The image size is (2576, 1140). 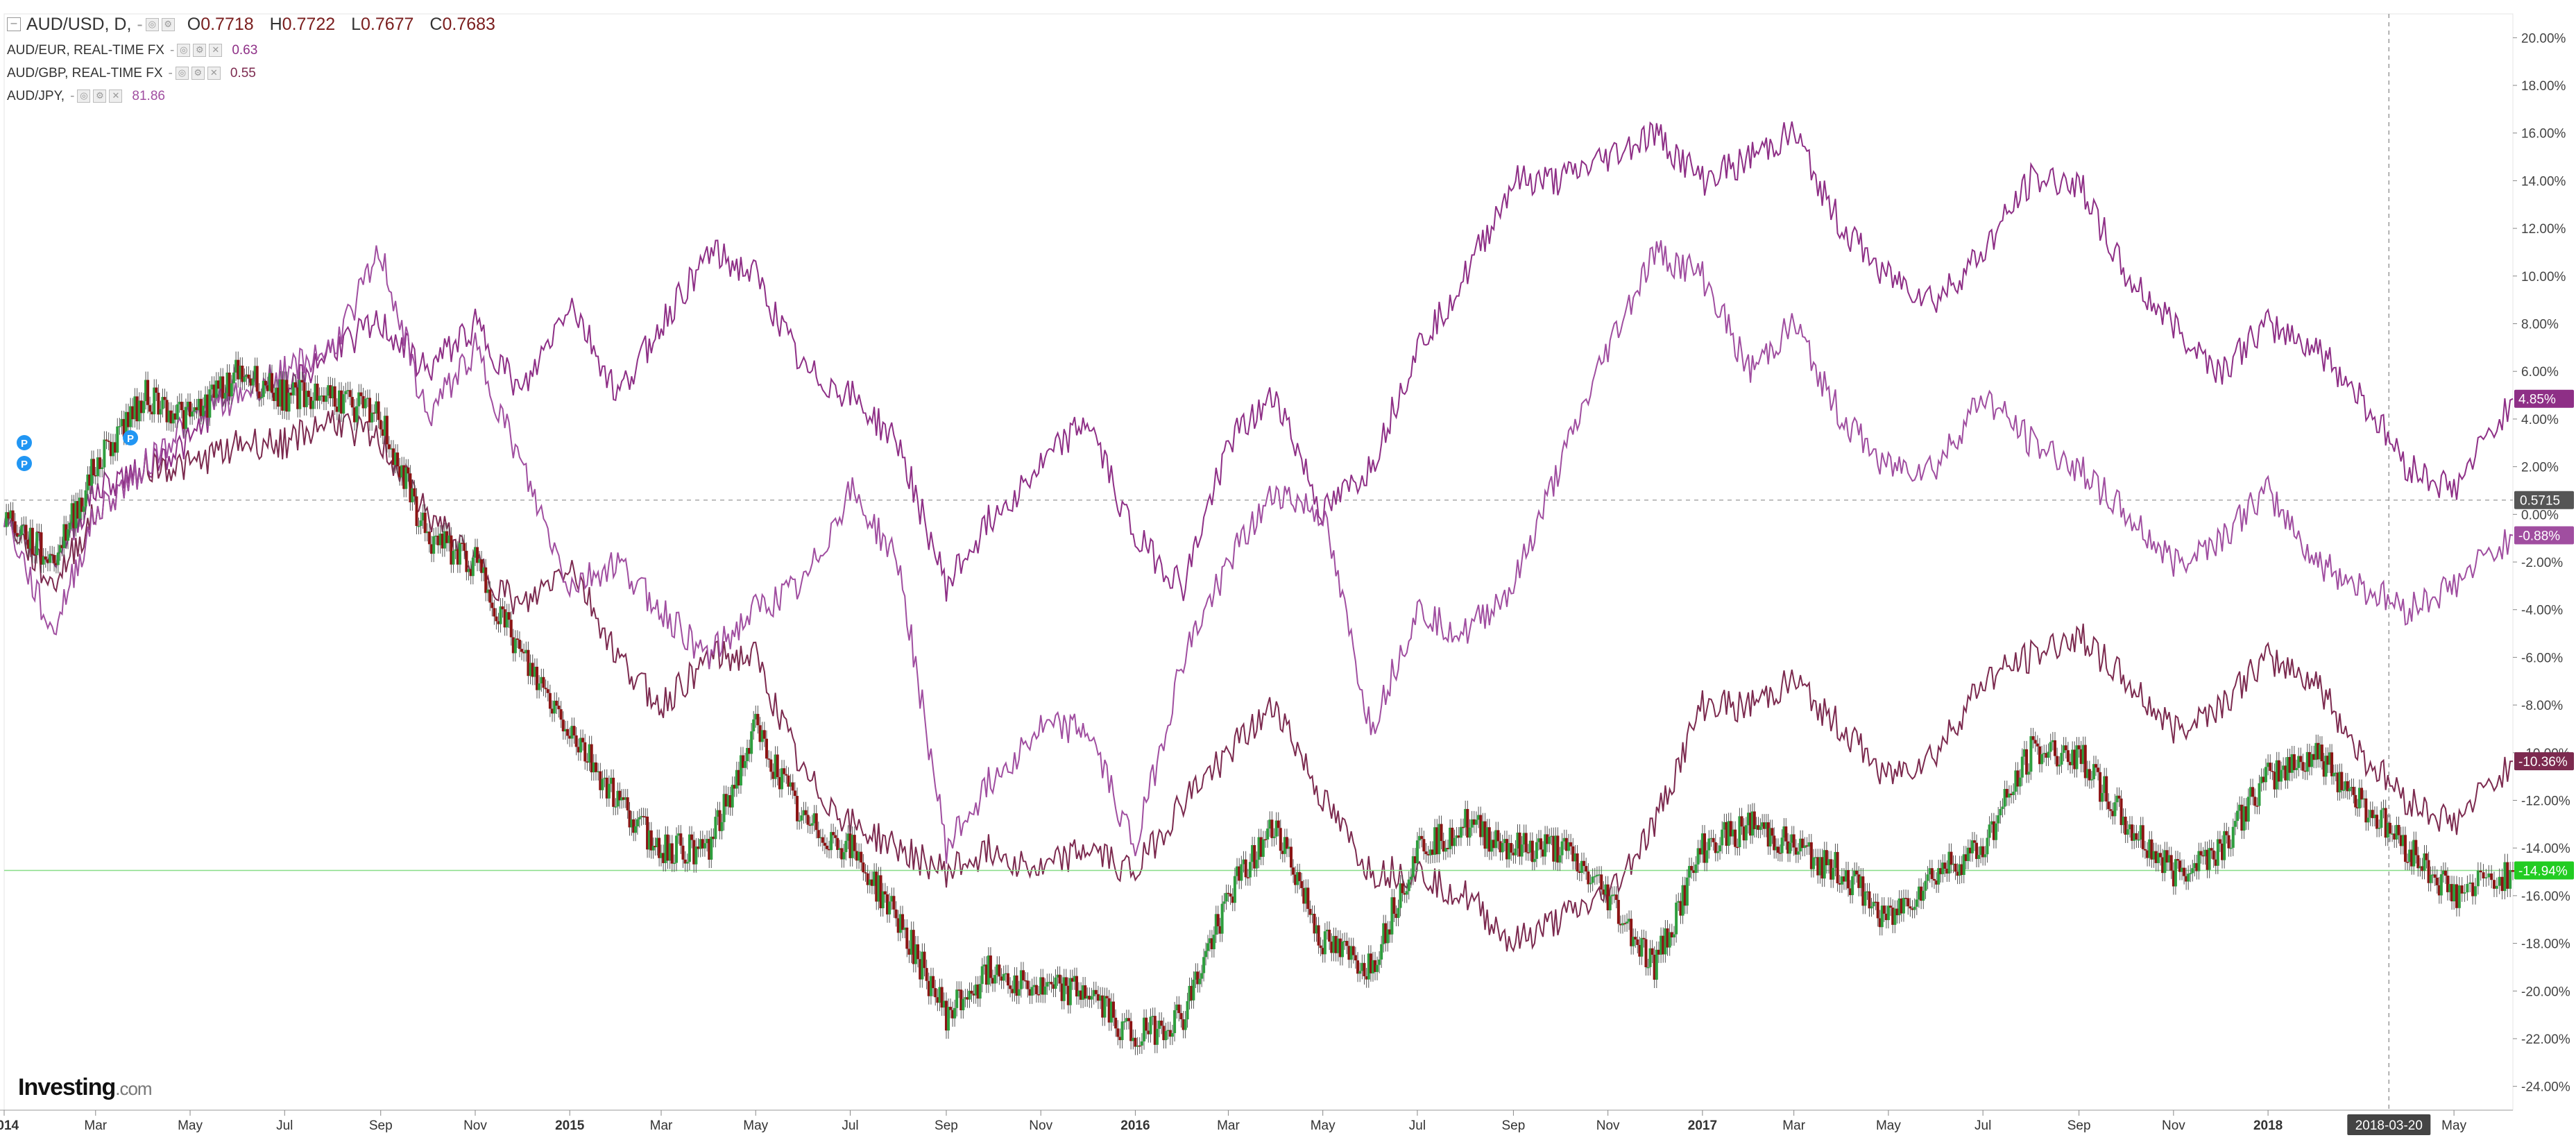 I want to click on comparison-name: AUD/GBP, REAL-TIME FX, so click(x=85, y=72).